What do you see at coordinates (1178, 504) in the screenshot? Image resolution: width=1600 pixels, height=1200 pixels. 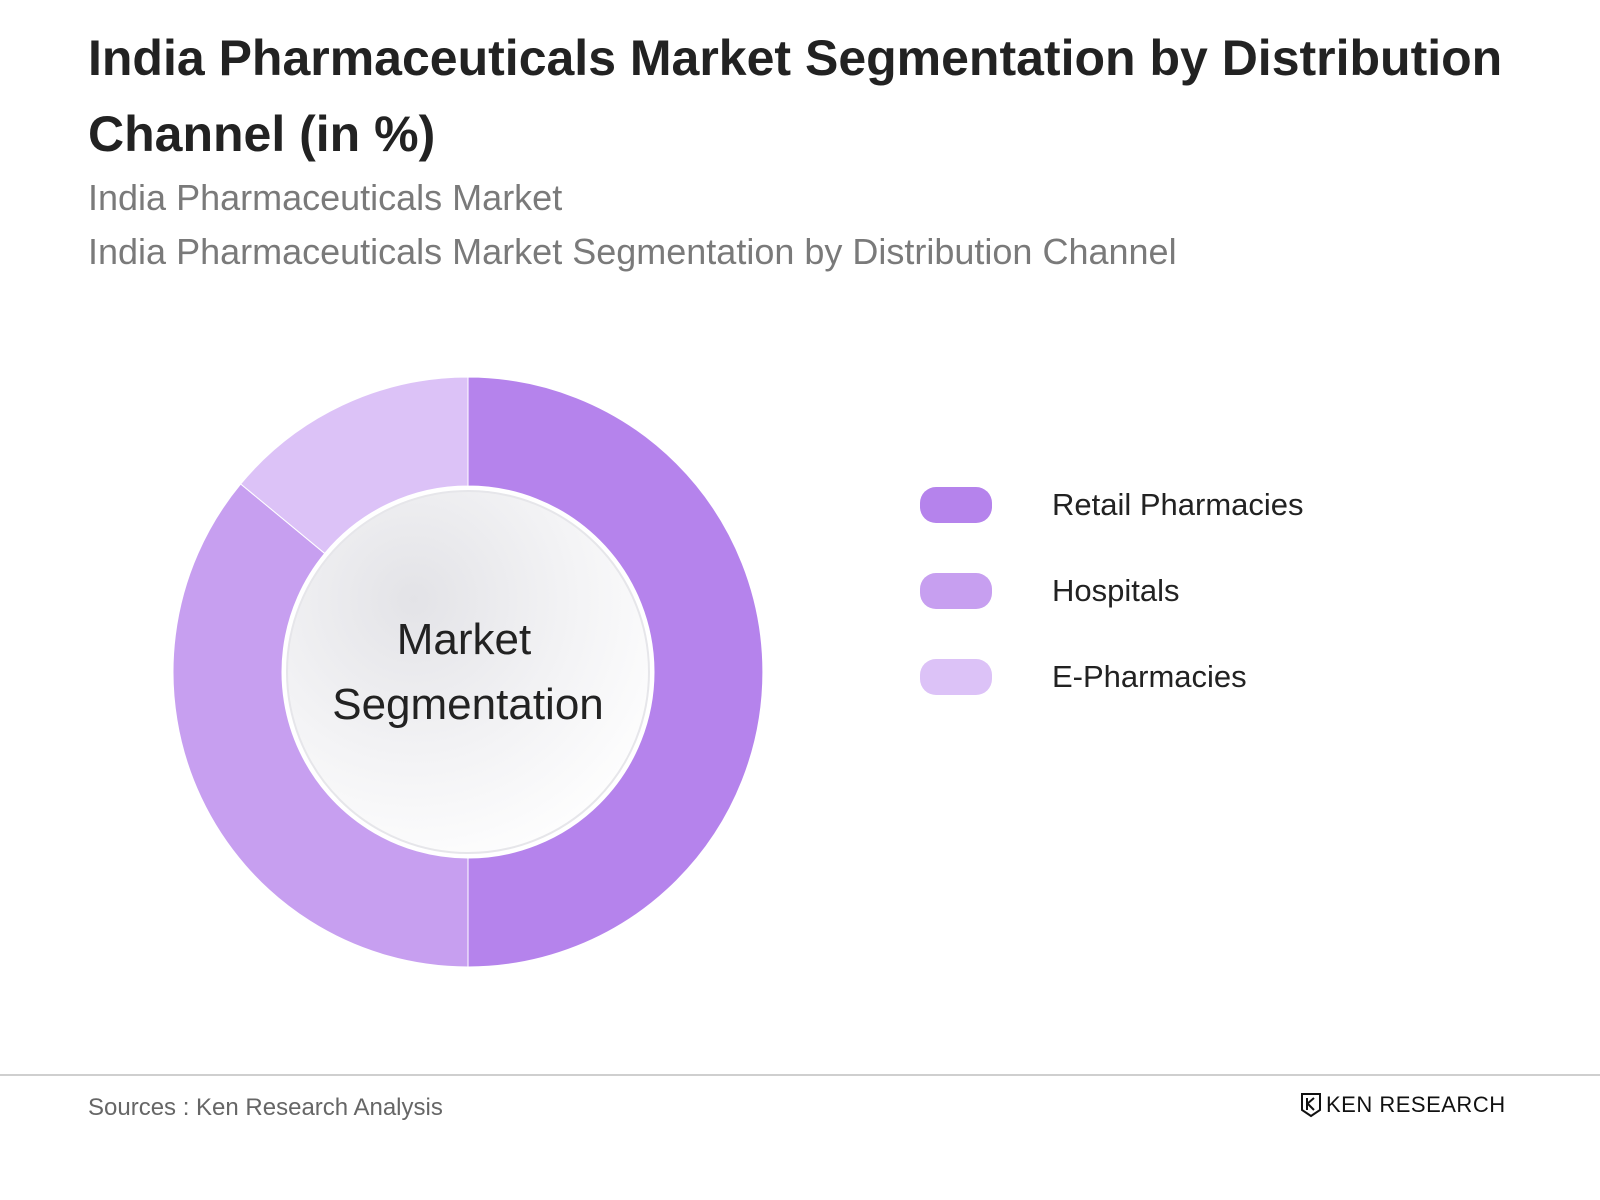 I see `legend-label-retail-pharmacies: Retail Pharmacies` at bounding box center [1178, 504].